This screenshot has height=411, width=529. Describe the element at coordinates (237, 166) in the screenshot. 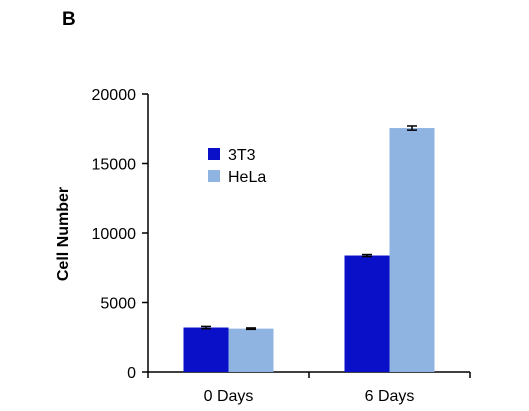

I see `legend: 3T3 HeLa` at that location.